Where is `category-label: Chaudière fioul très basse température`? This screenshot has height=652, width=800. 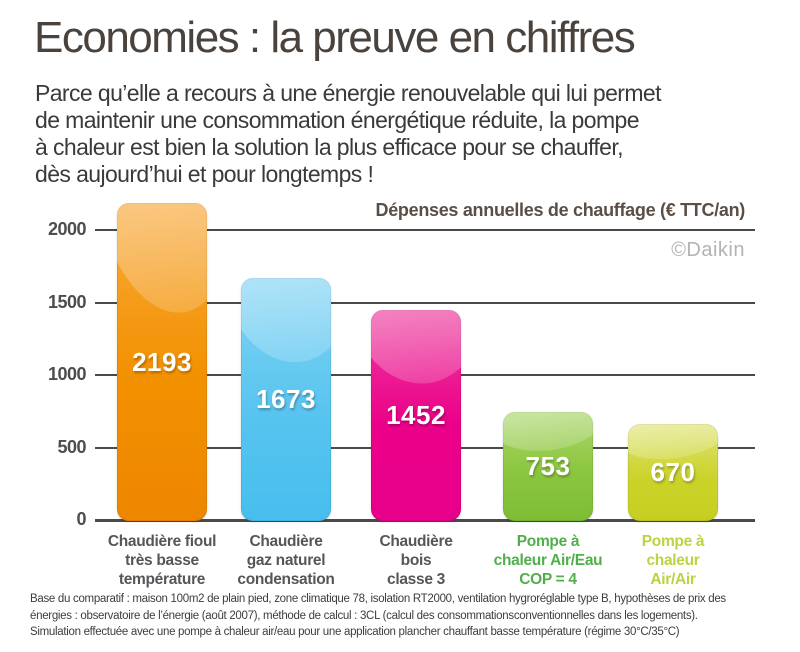
category-label: Chaudière fioul très basse température is located at coordinates (162, 560).